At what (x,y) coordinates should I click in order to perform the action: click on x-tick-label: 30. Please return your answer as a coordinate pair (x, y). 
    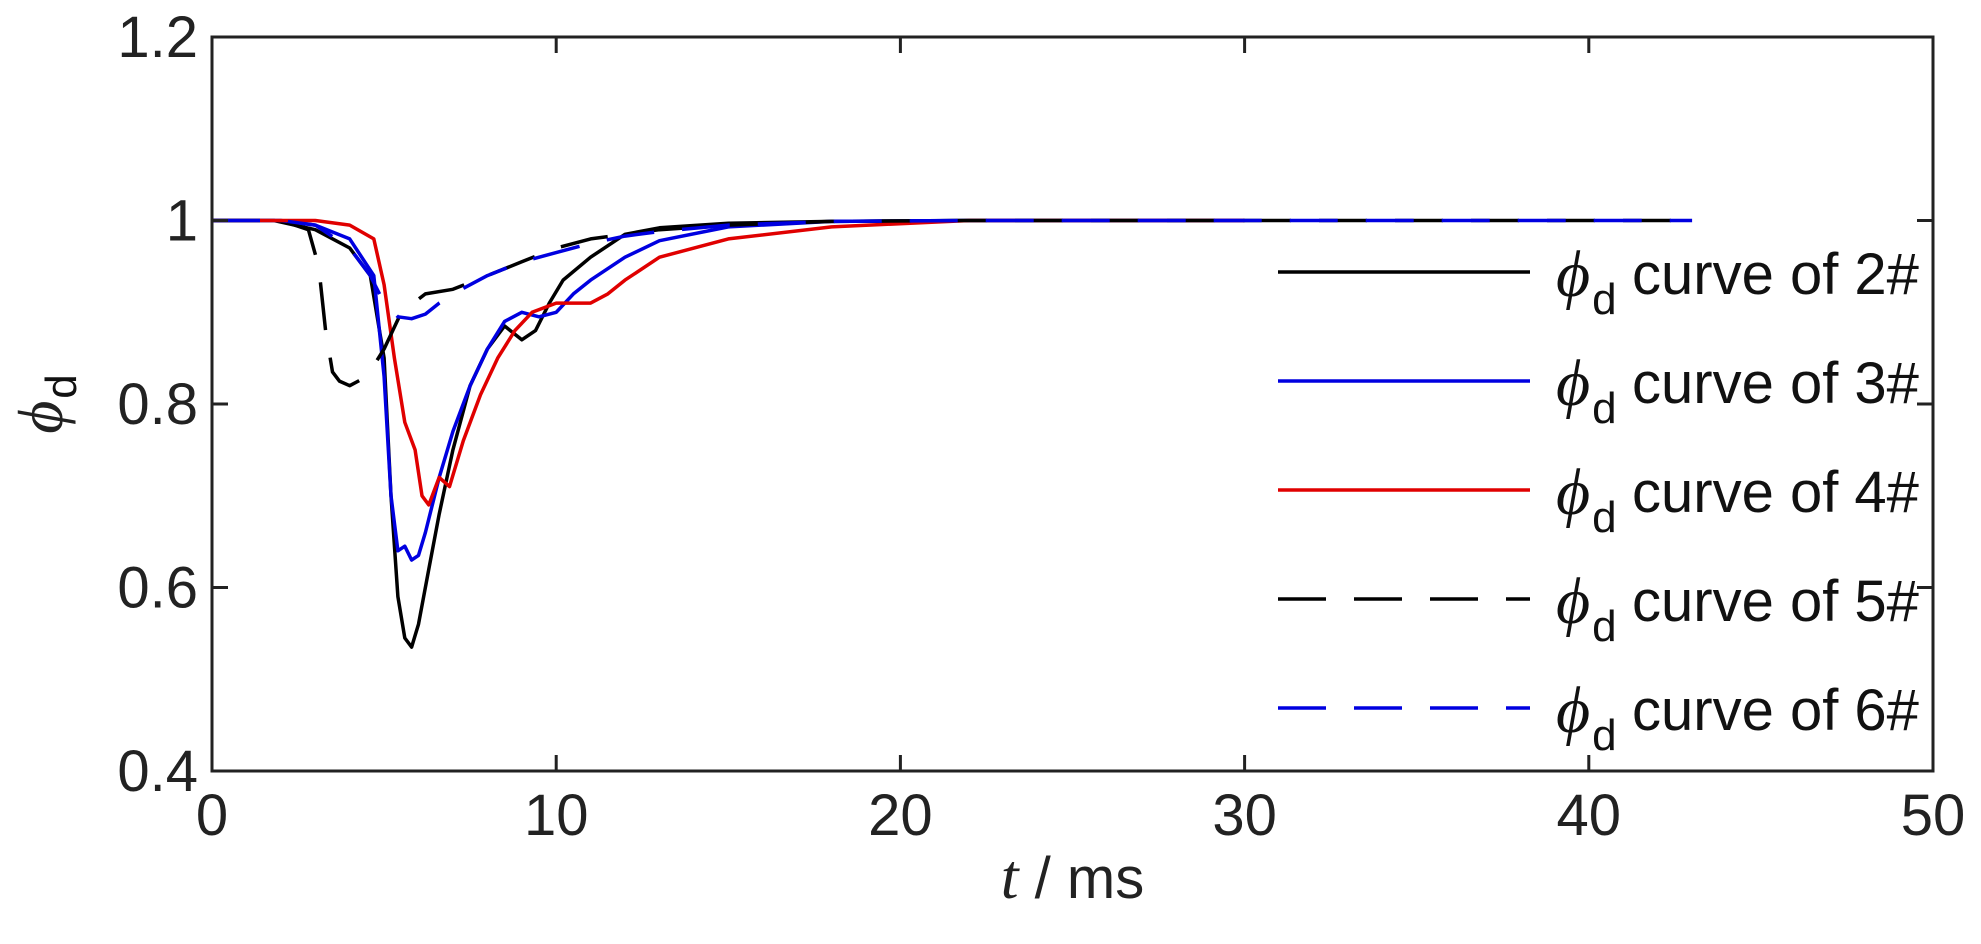
    Looking at the image, I should click on (1244, 815).